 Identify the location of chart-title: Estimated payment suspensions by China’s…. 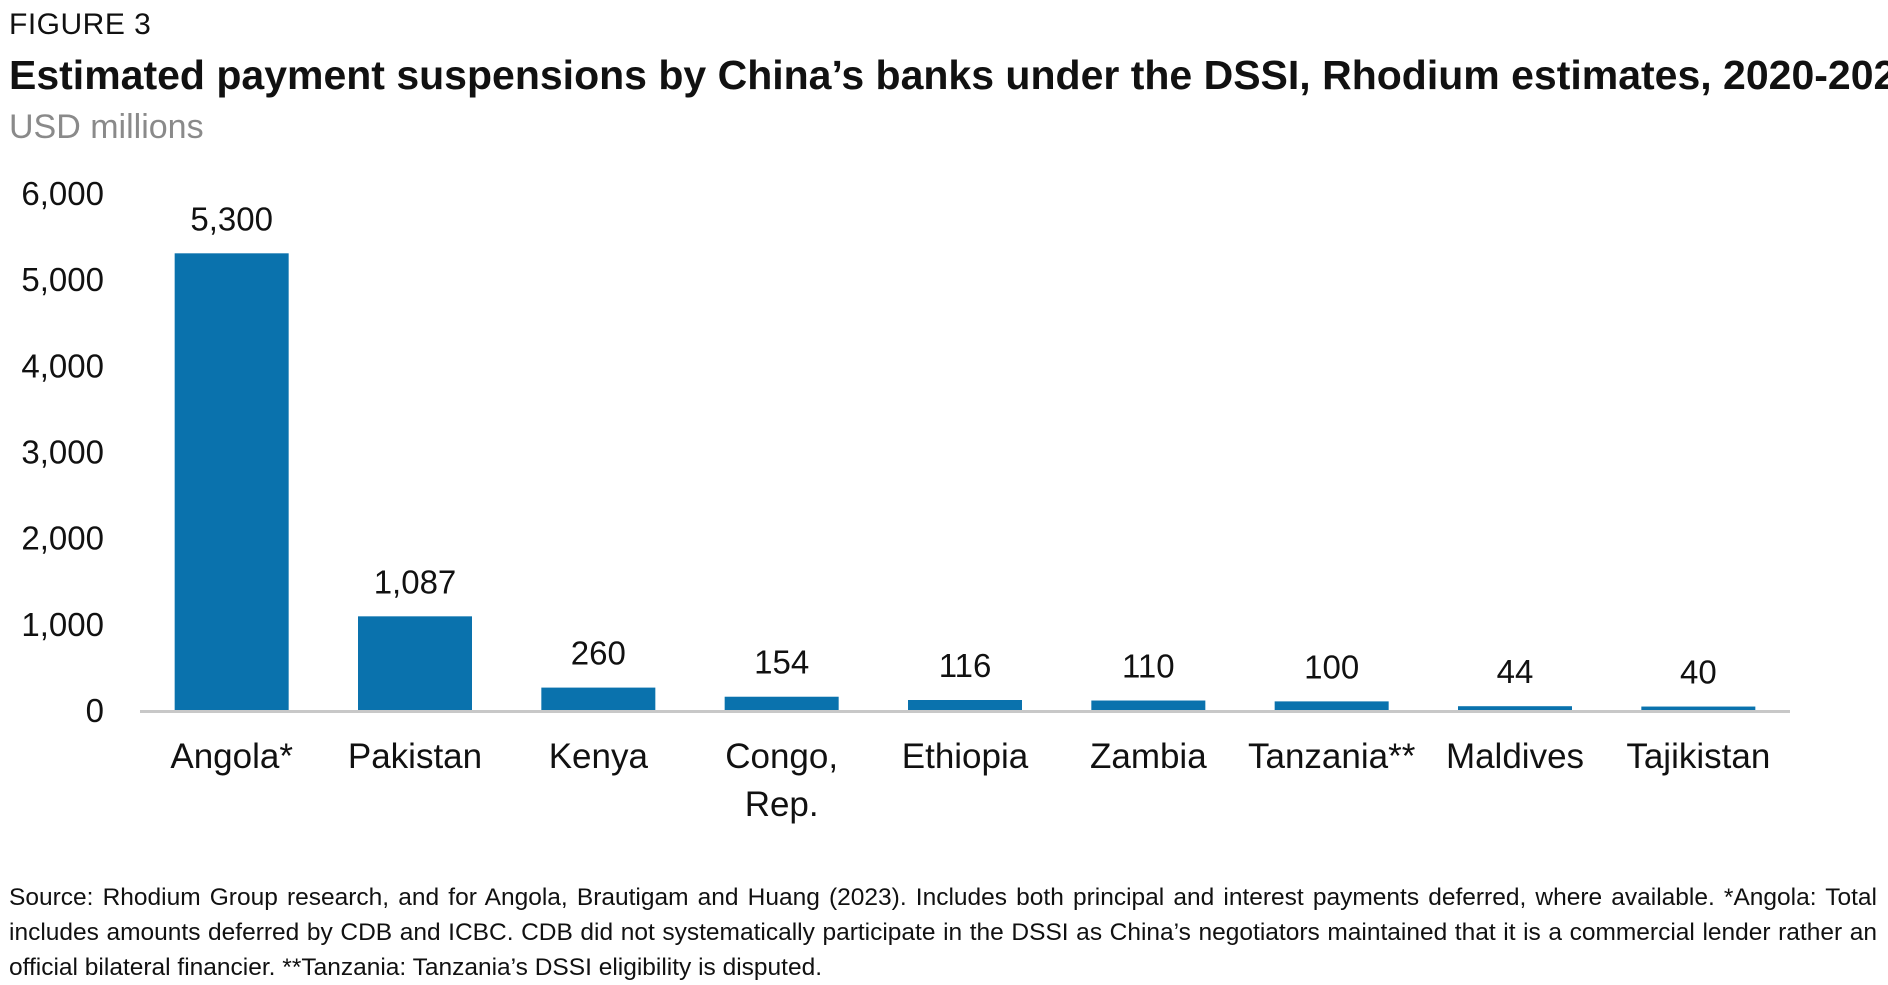
(948, 75).